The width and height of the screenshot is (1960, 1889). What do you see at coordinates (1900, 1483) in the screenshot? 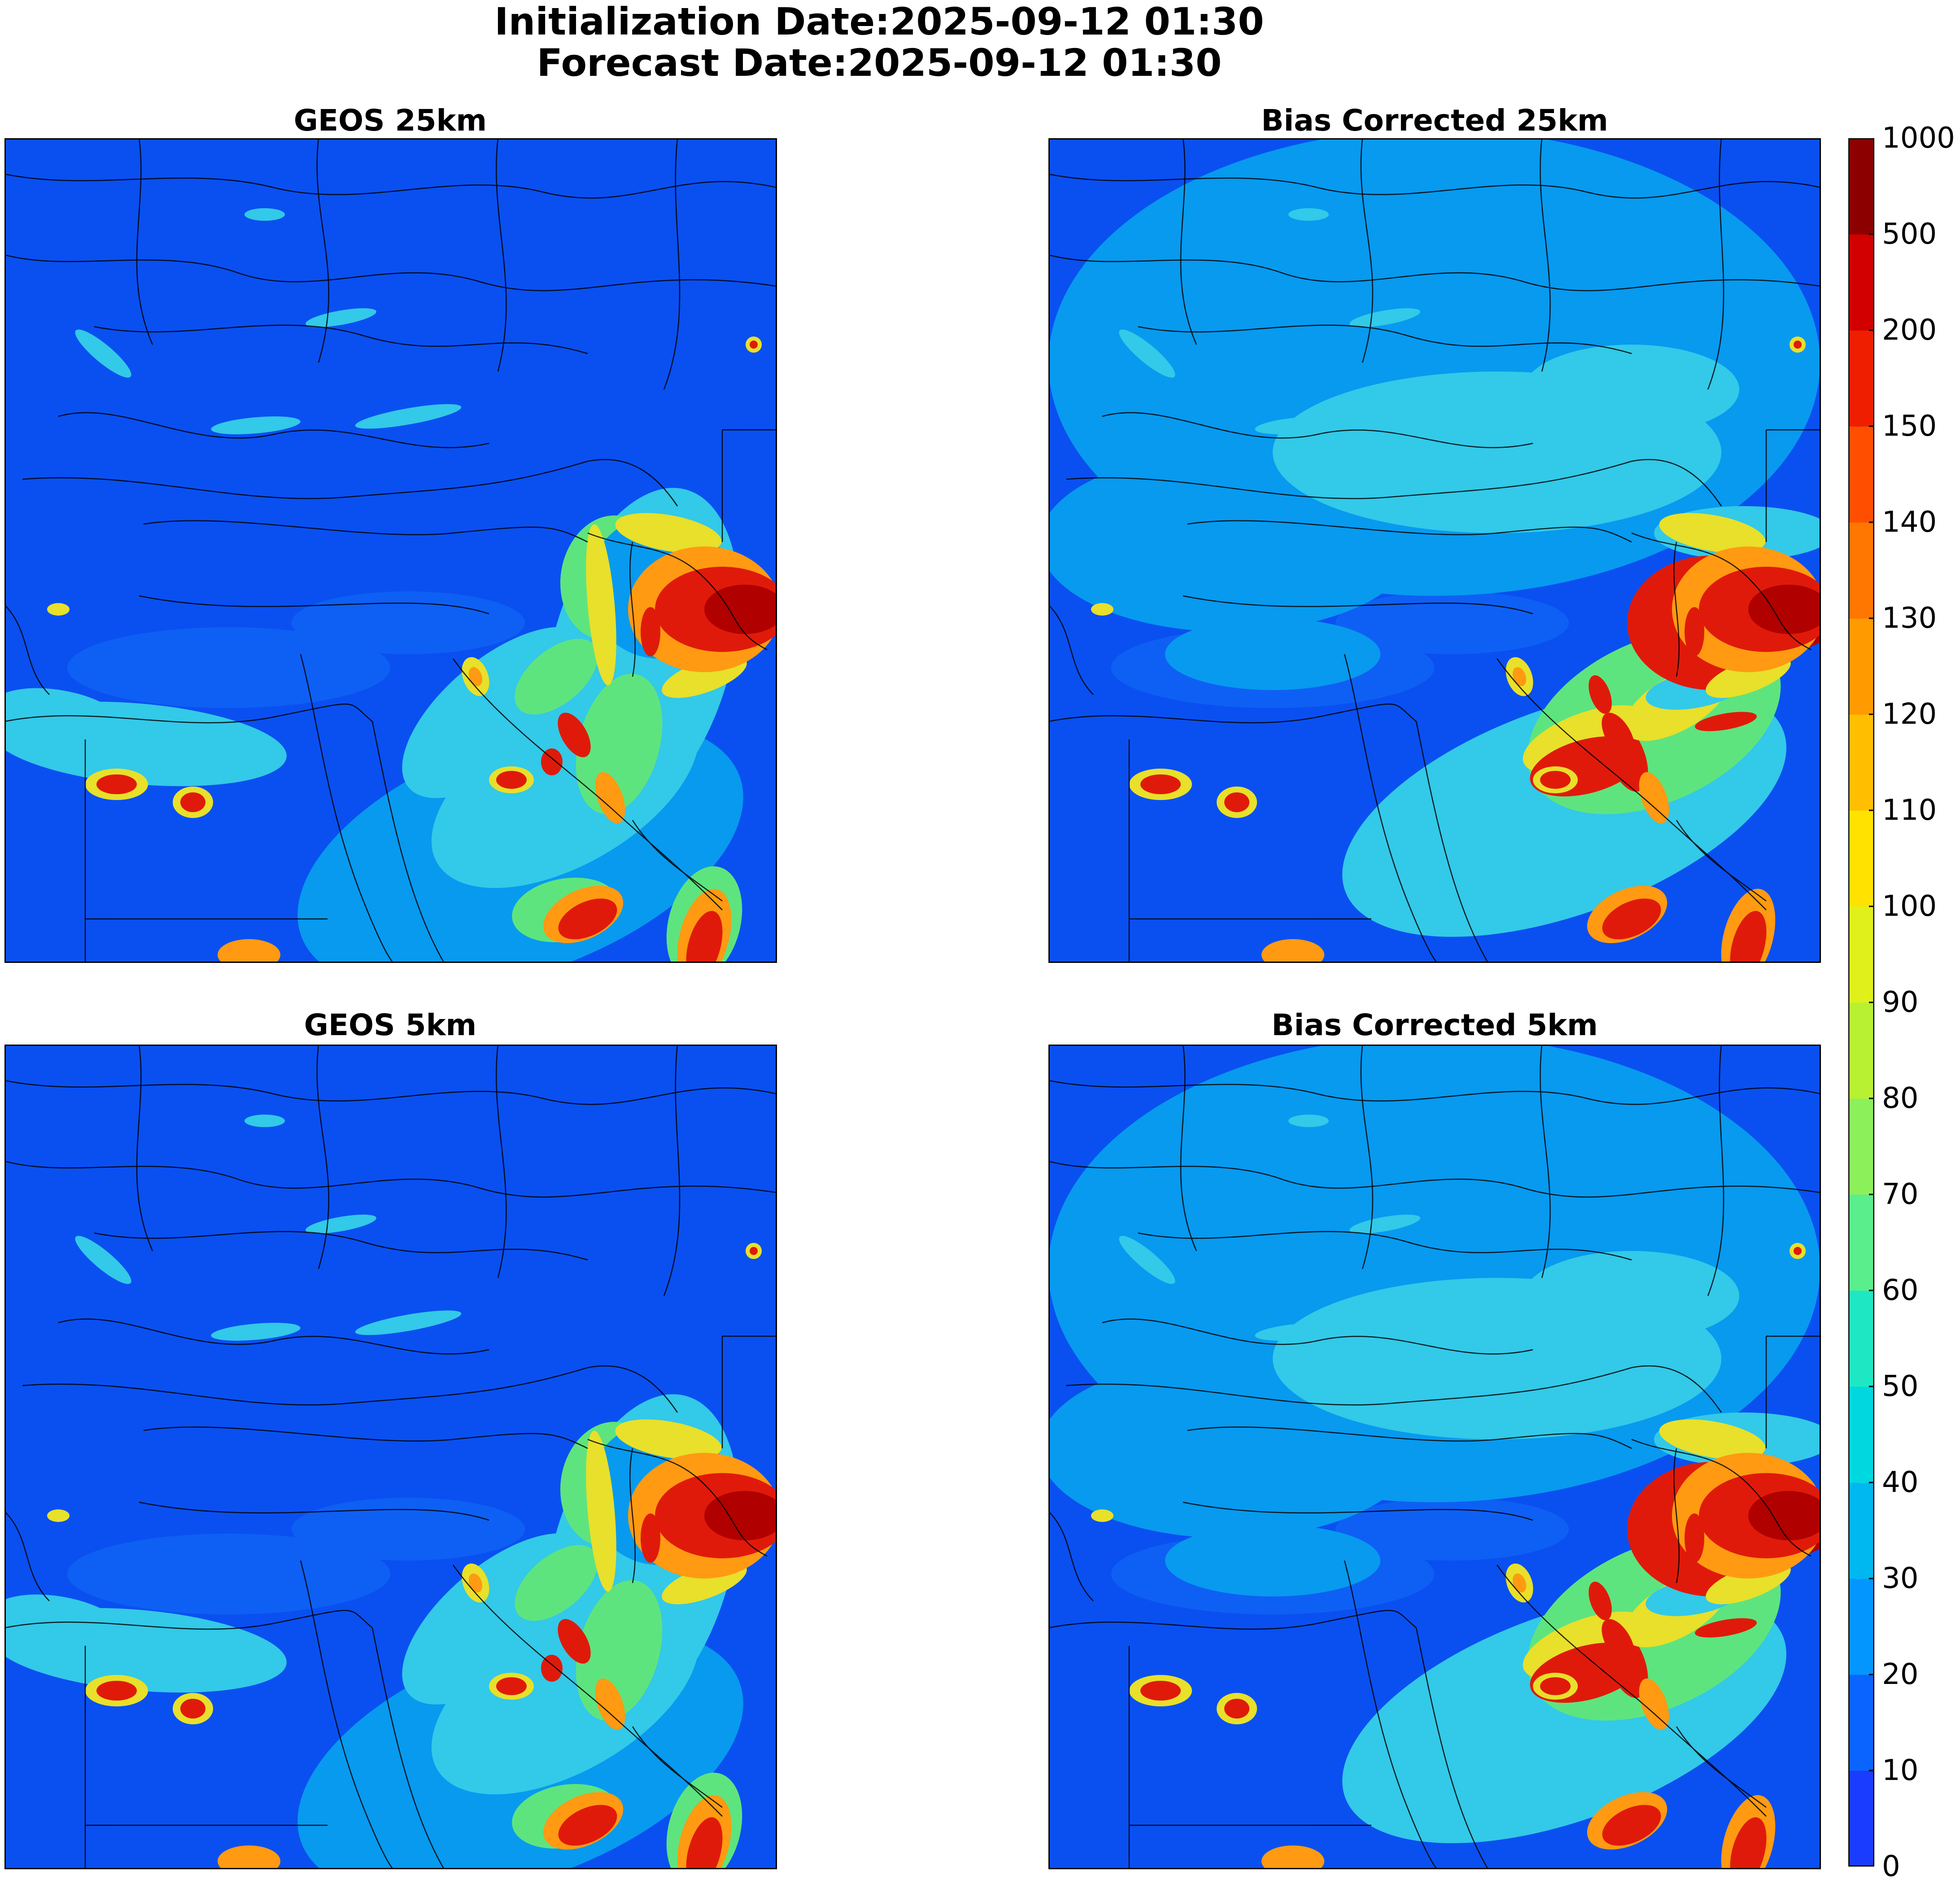
I see `colorbar-tick-label: 40` at bounding box center [1900, 1483].